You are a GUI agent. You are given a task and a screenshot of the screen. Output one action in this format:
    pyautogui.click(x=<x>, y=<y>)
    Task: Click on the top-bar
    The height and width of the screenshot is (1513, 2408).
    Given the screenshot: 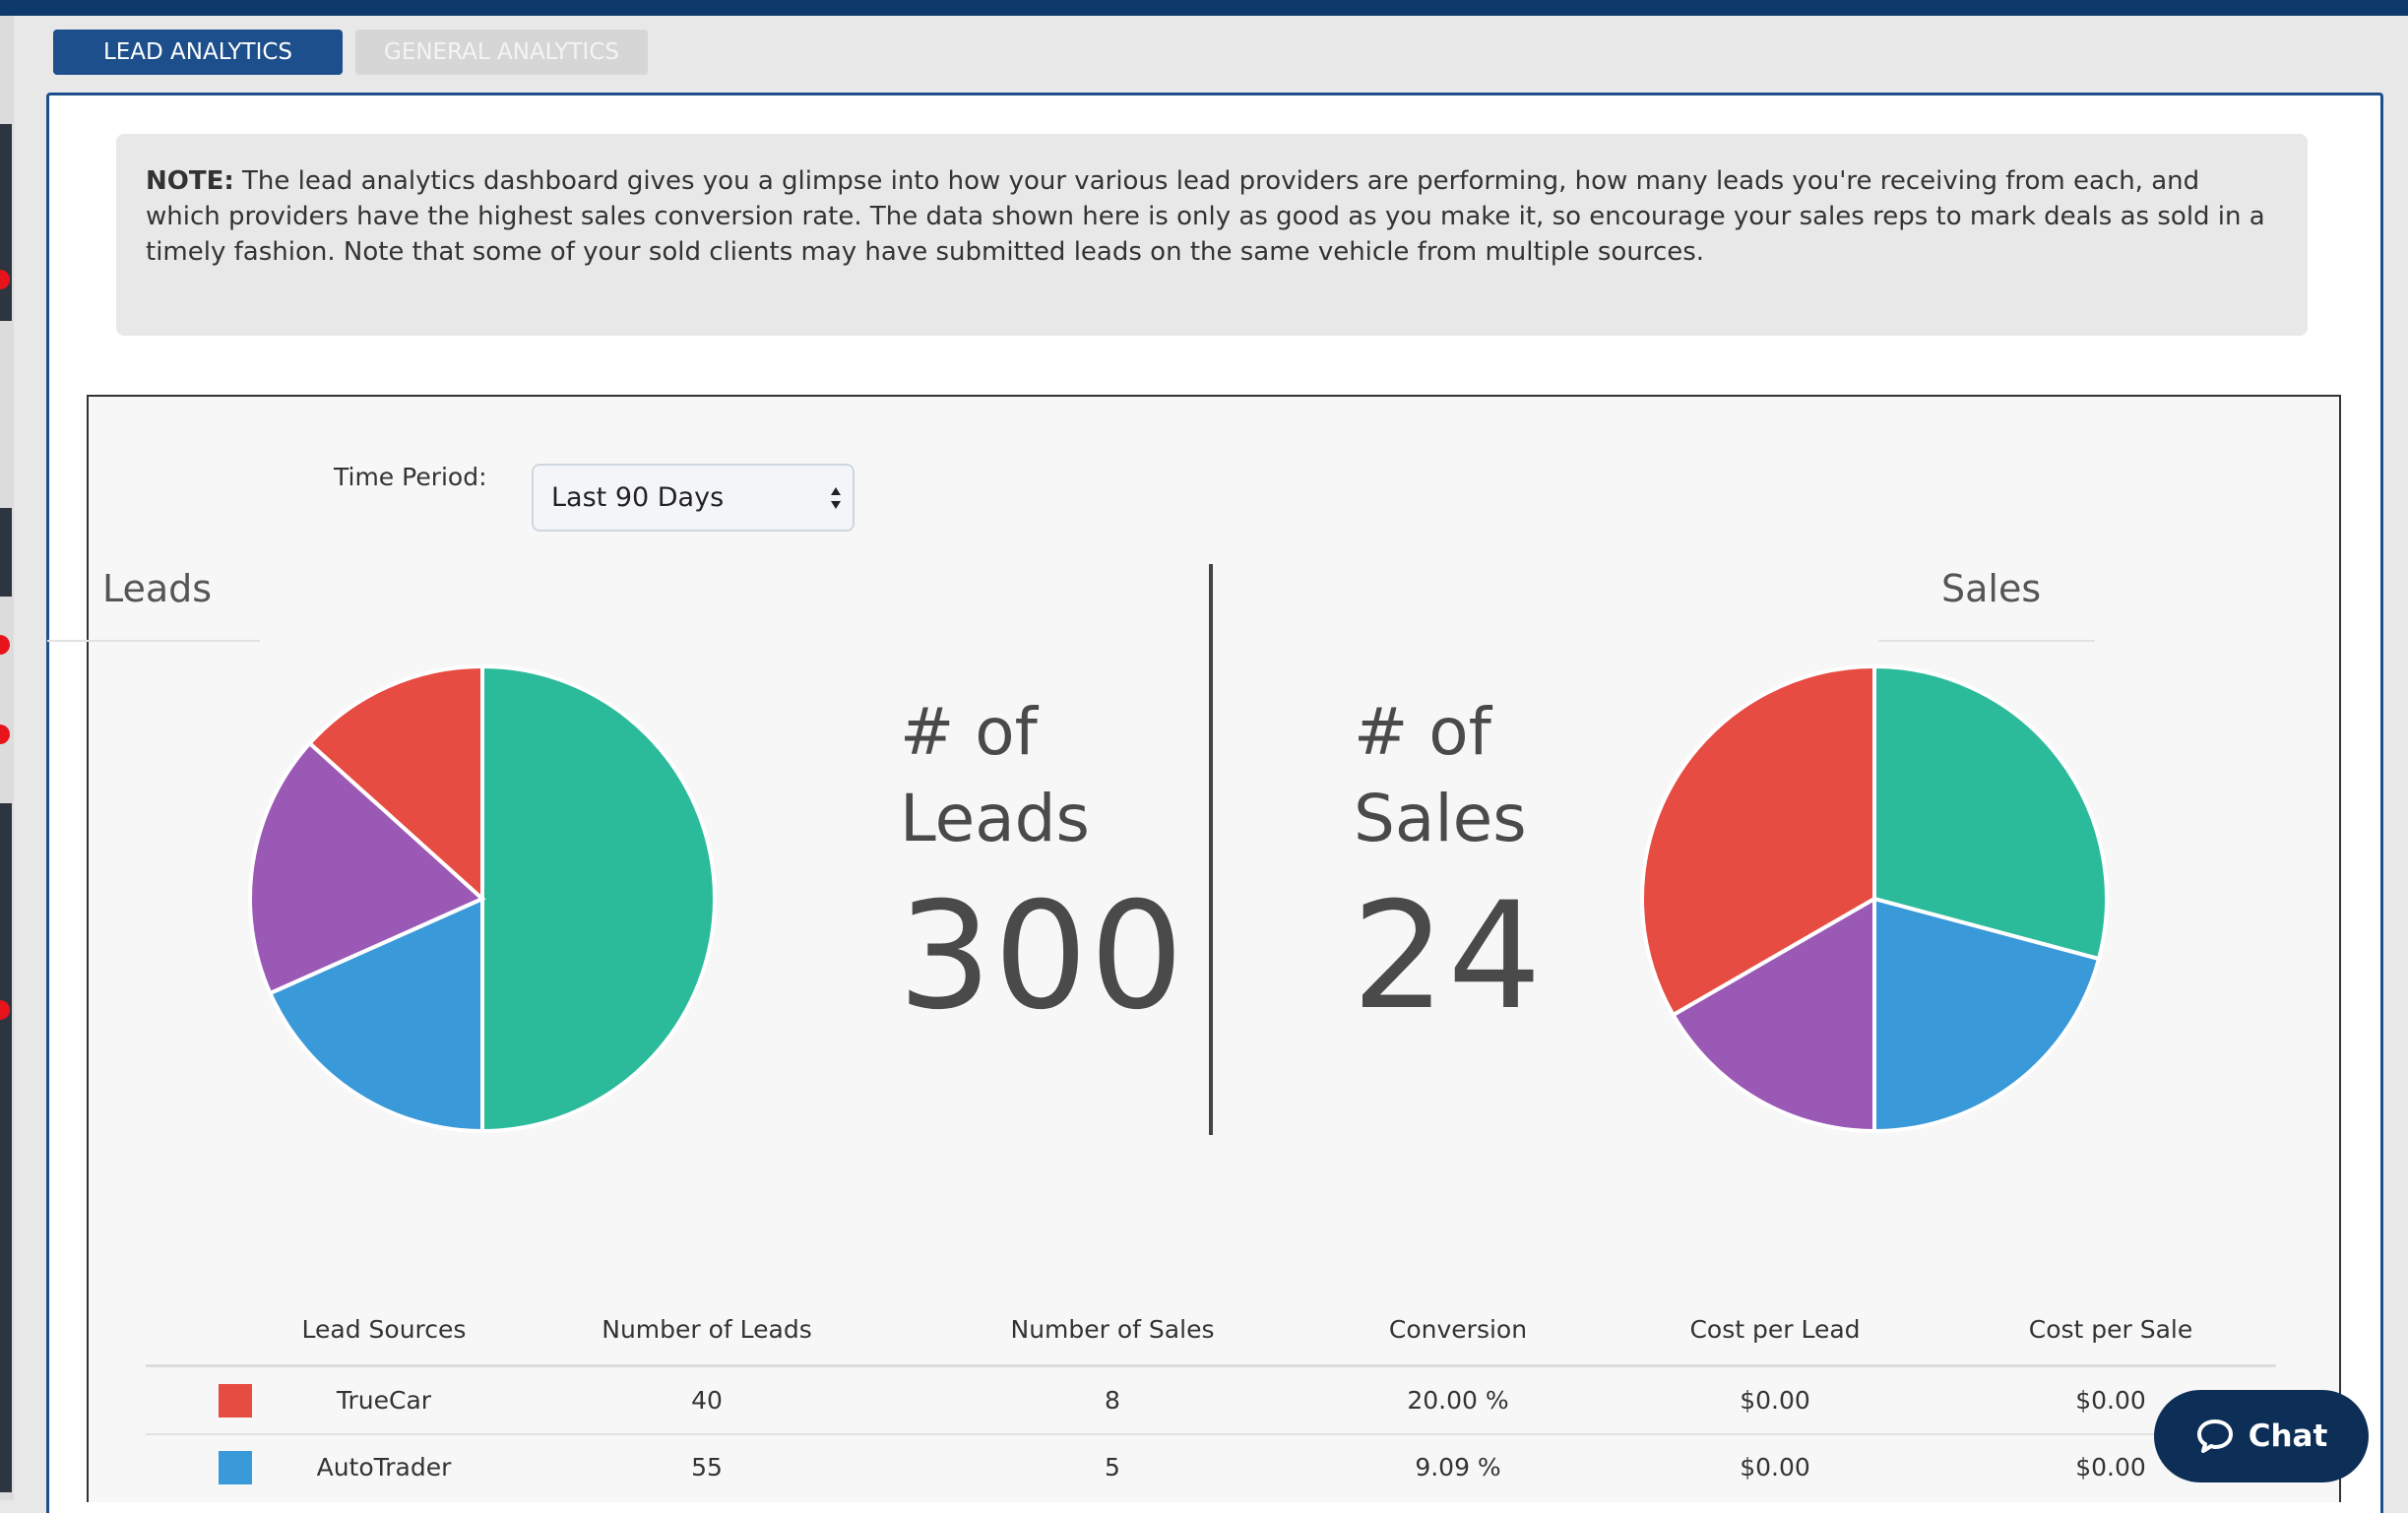 What is the action you would take?
    pyautogui.click(x=1204, y=8)
    